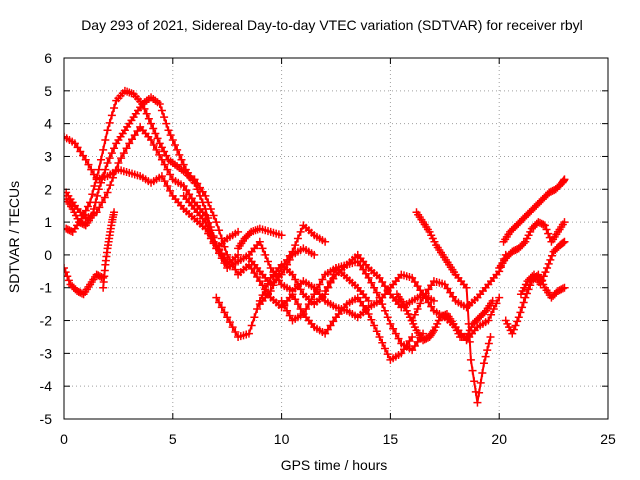 Image resolution: width=640 pixels, height=480 pixels. I want to click on x-tick-labels: 0 5 10 15 20 25, so click(338, 439).